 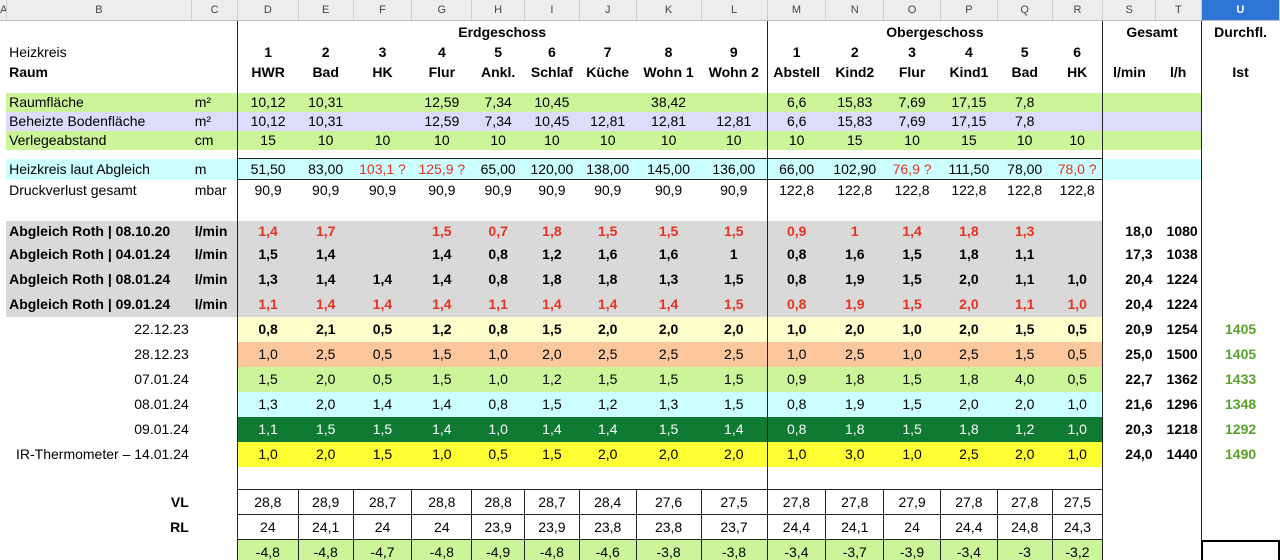 I want to click on diff-value-cell: -4,8, so click(x=267, y=549).